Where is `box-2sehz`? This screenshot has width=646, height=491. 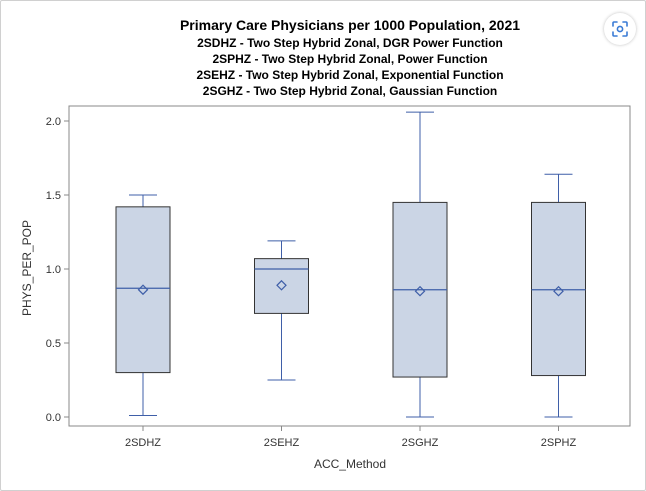 box-2sehz is located at coordinates (281, 310).